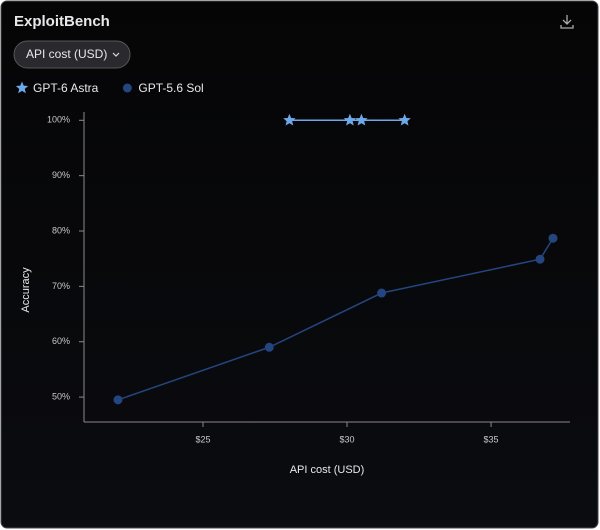 This screenshot has width=600, height=530. What do you see at coordinates (61, 175) in the screenshot?
I see `y-tick-label: 90%` at bounding box center [61, 175].